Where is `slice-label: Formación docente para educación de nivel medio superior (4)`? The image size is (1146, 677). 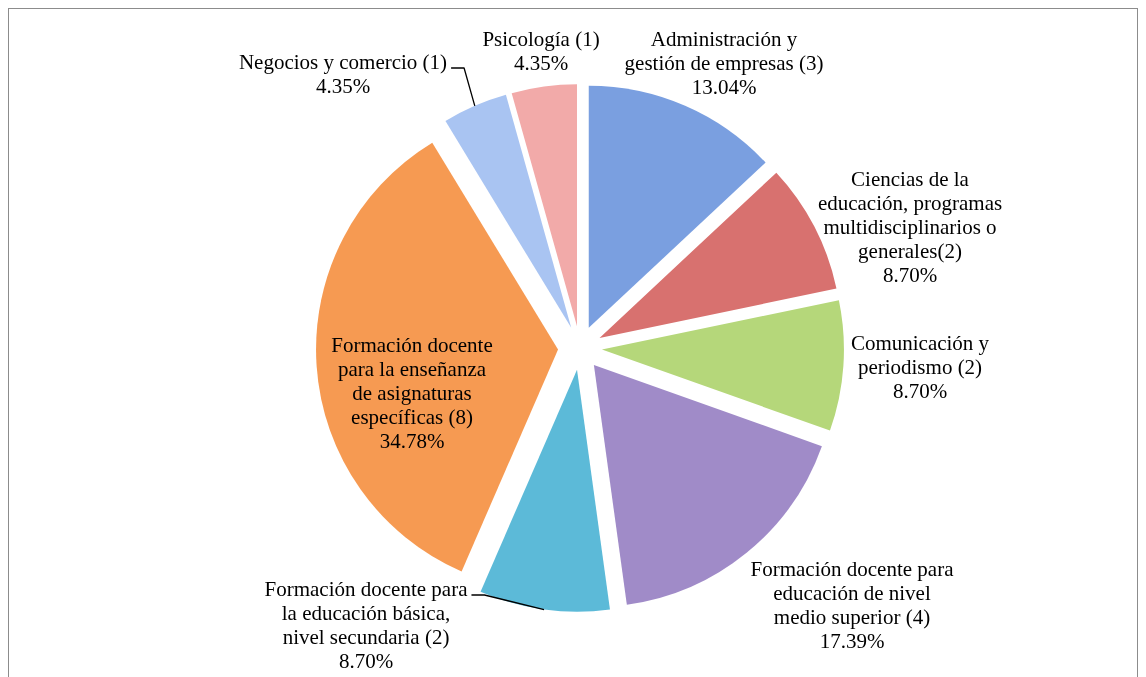 slice-label: Formación docente para educación de nivel medio superior (4) is located at coordinates (852, 592).